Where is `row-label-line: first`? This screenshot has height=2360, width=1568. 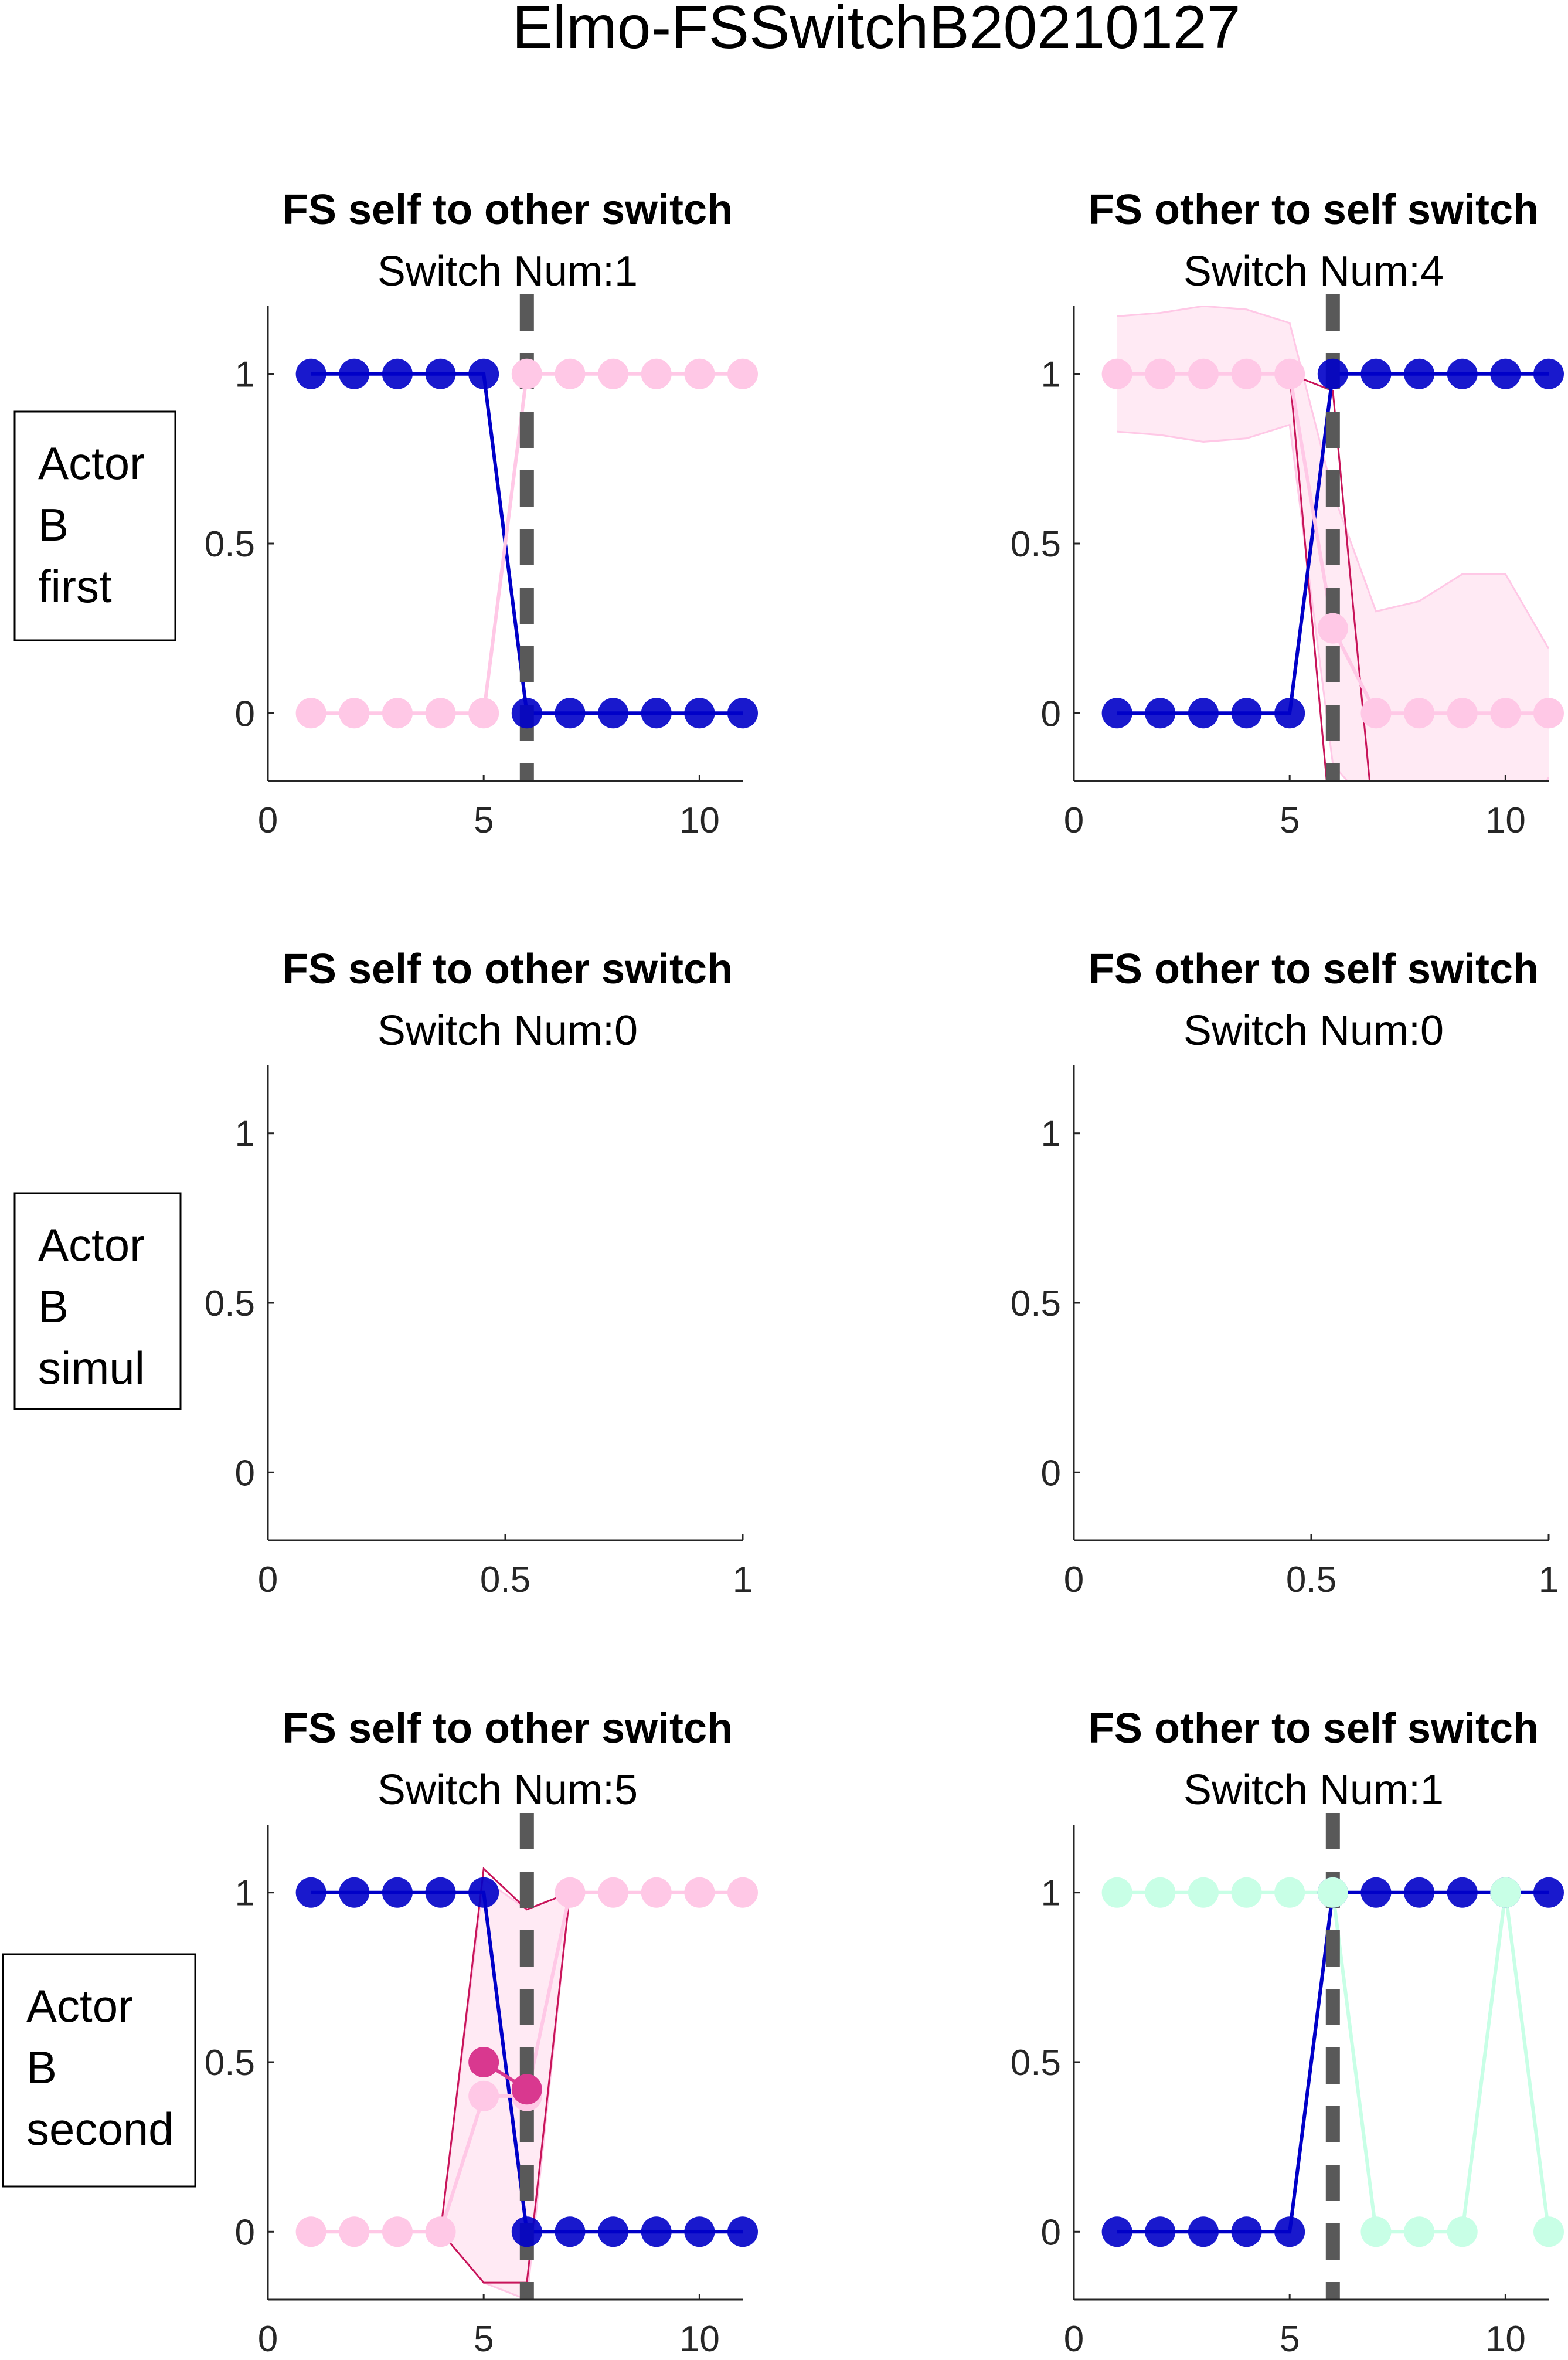
row-label-line: first is located at coordinates (75, 587).